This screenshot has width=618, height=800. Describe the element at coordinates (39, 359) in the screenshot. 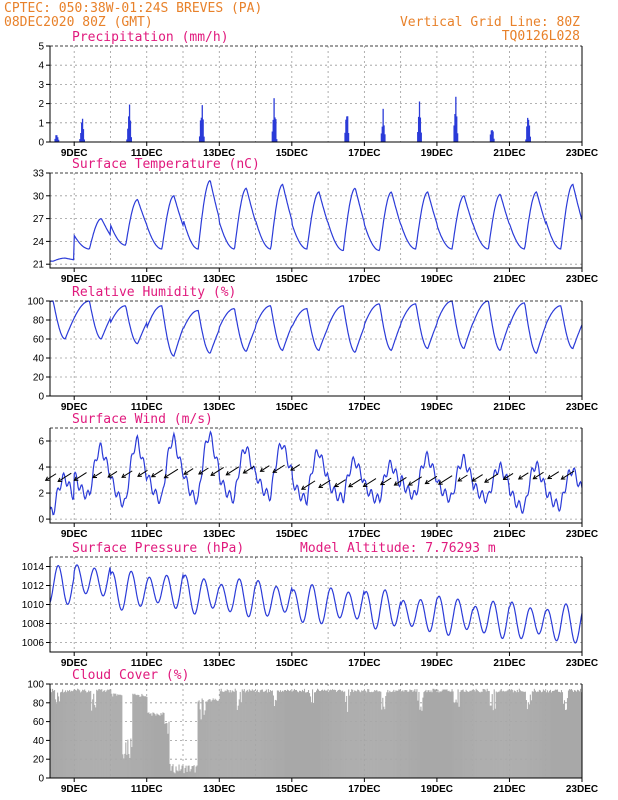

I see `y-tick-label: 40` at that location.